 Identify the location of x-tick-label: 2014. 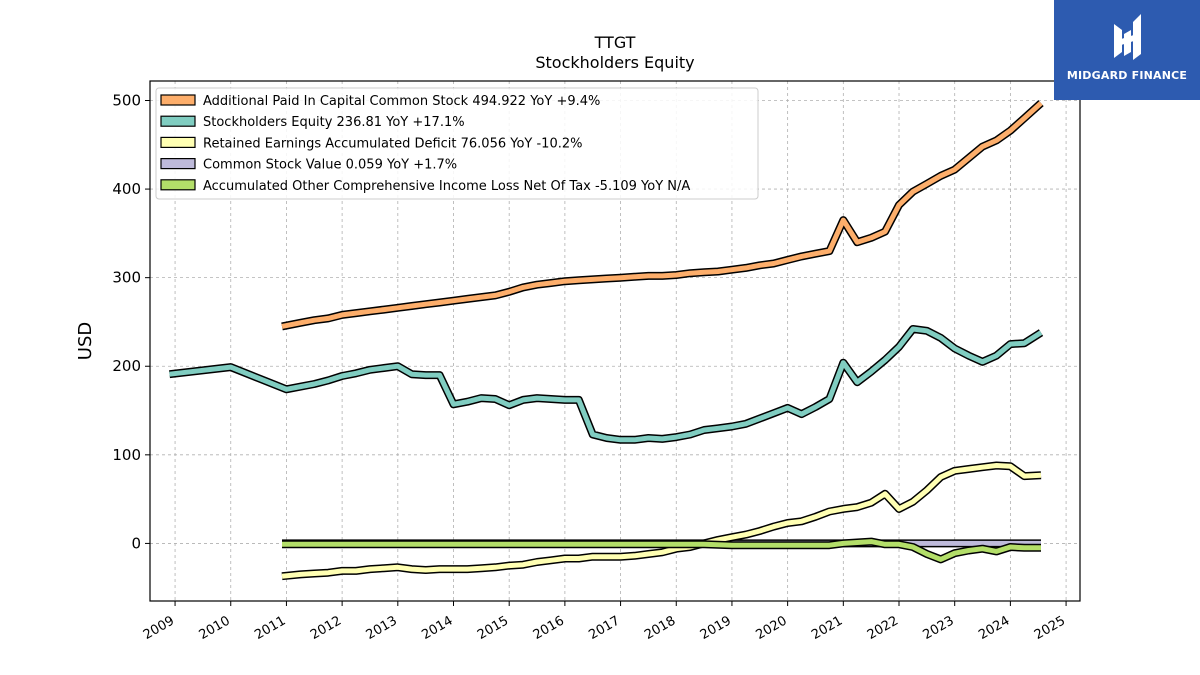
(437, 628).